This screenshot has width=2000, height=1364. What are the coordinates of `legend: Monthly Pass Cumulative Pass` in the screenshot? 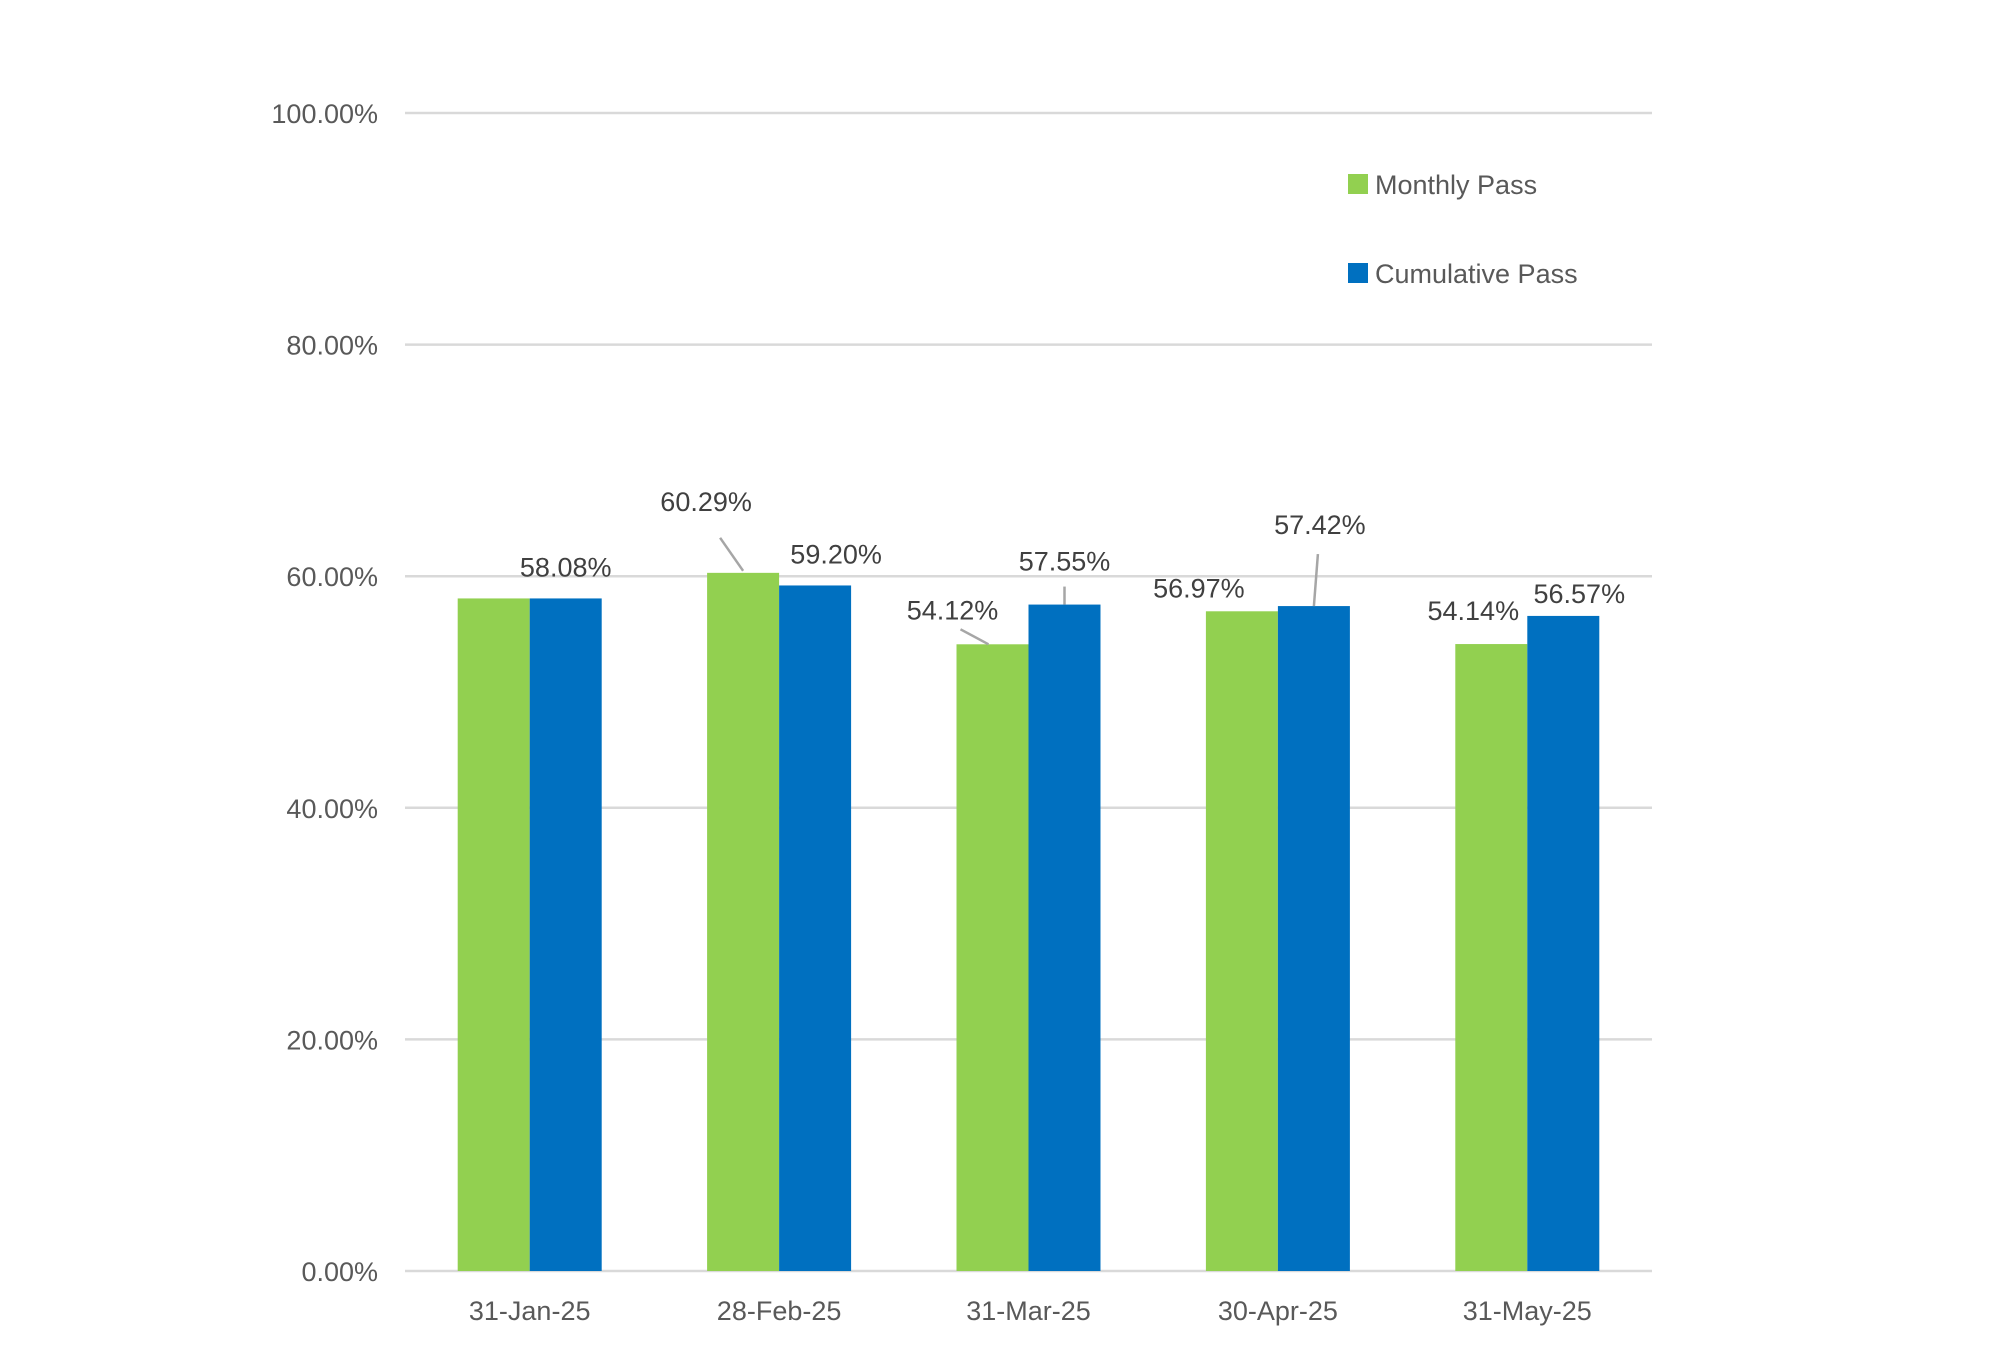 It's located at (1463, 229).